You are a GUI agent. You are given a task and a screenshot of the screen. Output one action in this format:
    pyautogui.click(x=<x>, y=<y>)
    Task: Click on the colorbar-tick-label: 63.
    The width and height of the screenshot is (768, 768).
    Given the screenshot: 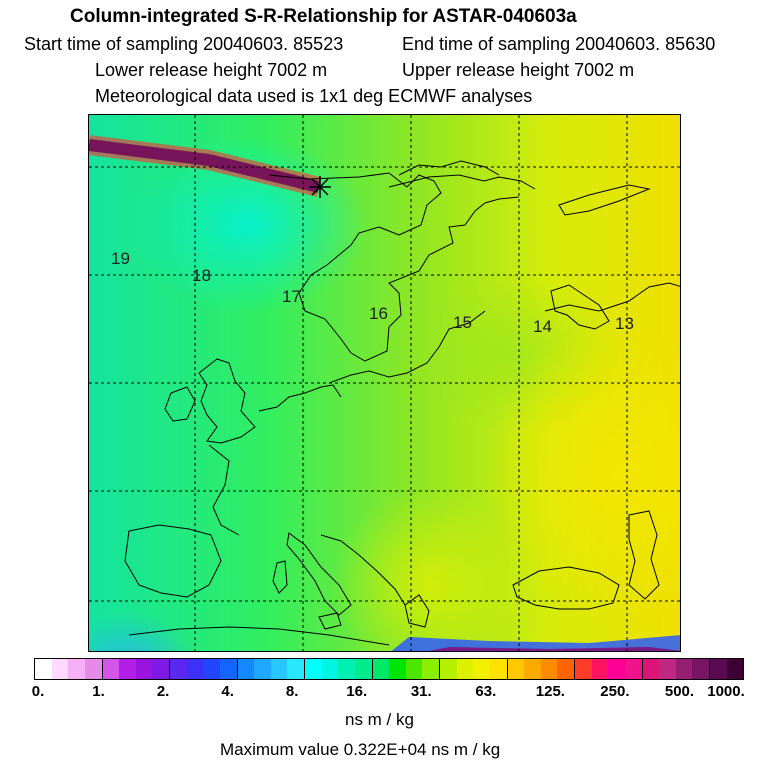 What is the action you would take?
    pyautogui.click(x=486, y=691)
    